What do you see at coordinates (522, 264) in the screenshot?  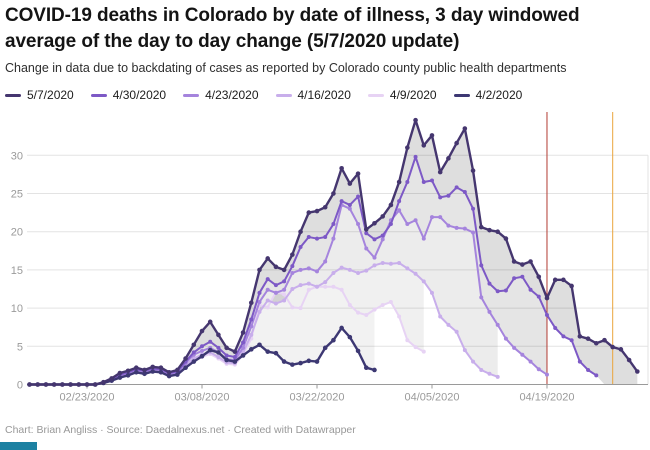 I see `point-5/7/2020-04/16` at bounding box center [522, 264].